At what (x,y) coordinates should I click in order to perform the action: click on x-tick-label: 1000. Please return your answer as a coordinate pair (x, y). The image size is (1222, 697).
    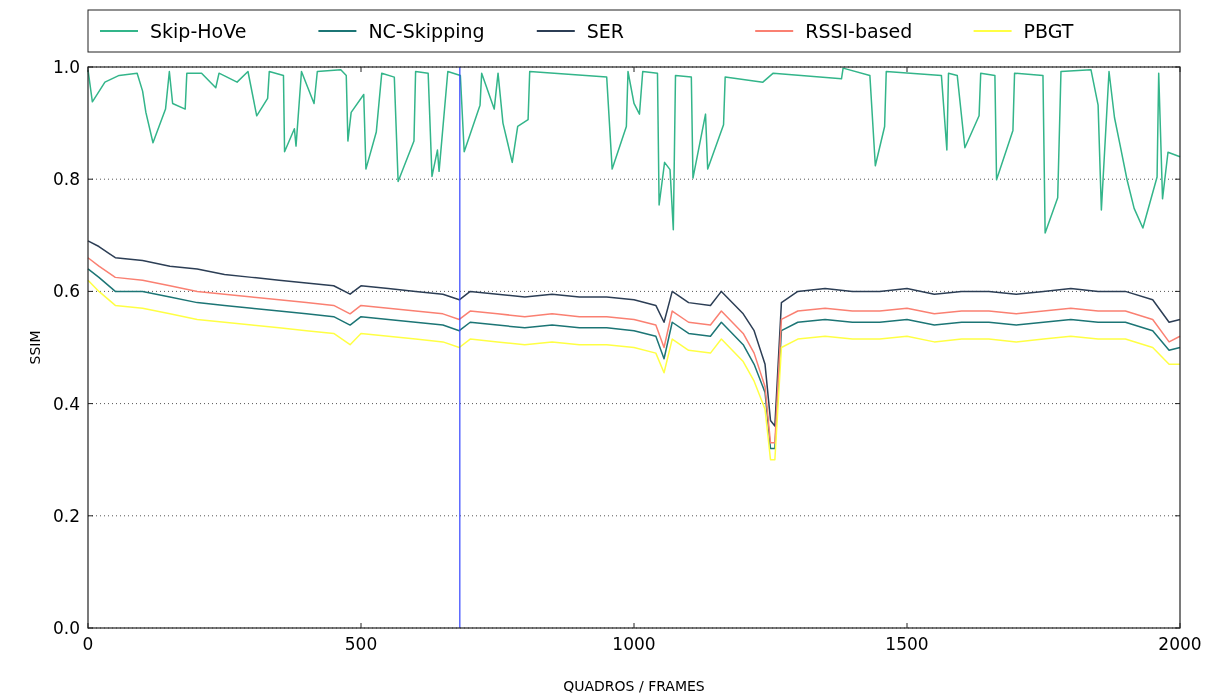
    Looking at the image, I should click on (634, 644).